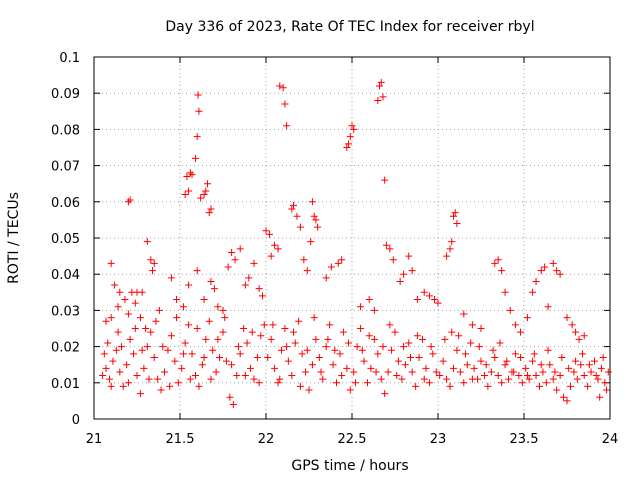 The width and height of the screenshot is (640, 480). What do you see at coordinates (266, 439) in the screenshot?
I see `x-tick-label: 22` at bounding box center [266, 439].